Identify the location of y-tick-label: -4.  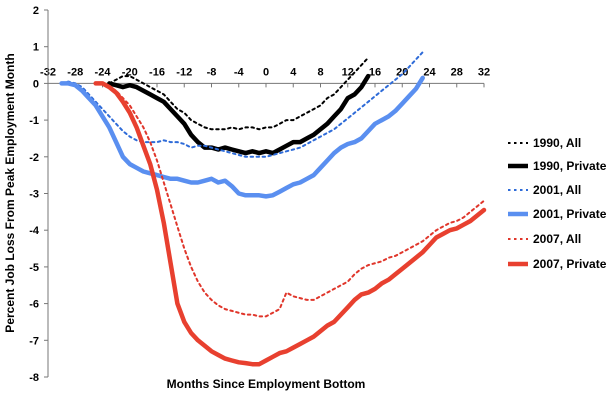
(34, 231).